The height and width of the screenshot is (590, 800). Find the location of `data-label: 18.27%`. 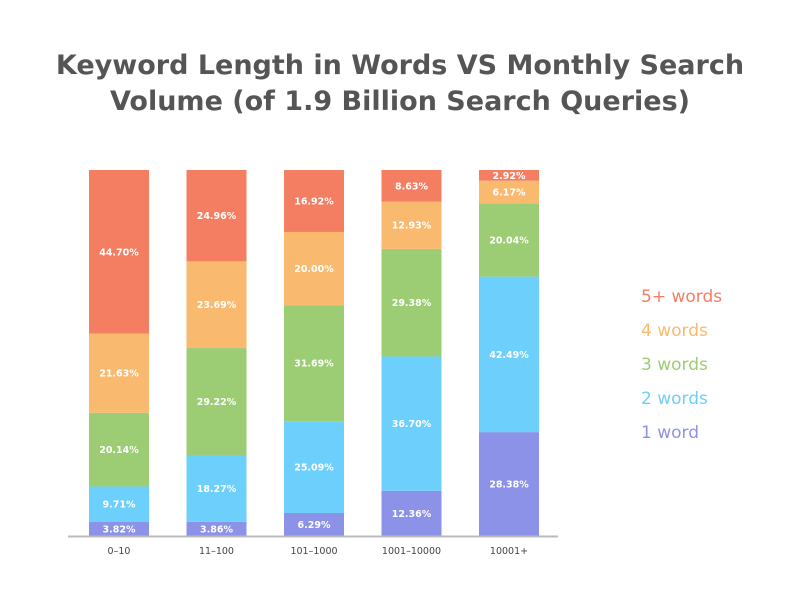

data-label: 18.27% is located at coordinates (217, 489).